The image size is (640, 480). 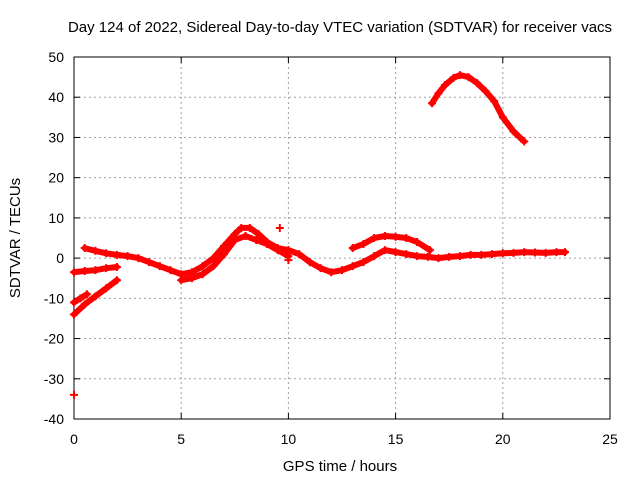 What do you see at coordinates (56, 137) in the screenshot?
I see `y-tick-label: 30` at bounding box center [56, 137].